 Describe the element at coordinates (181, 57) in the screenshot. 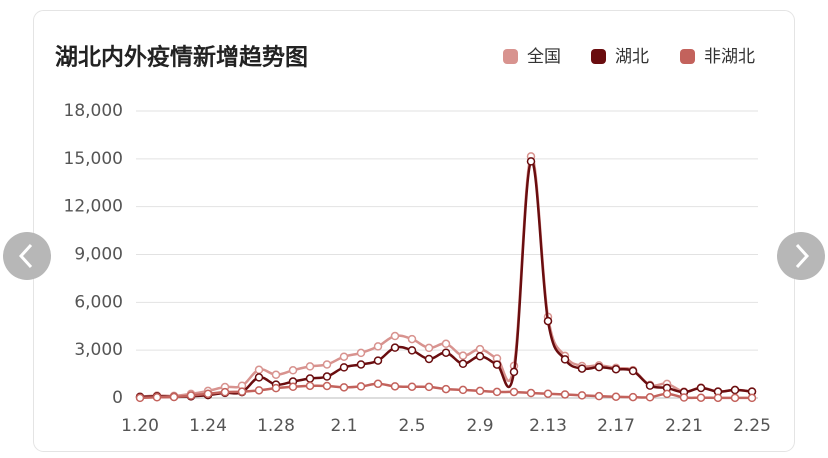

I see `chart-title: 湖北内外疫情新增趋势图` at that location.